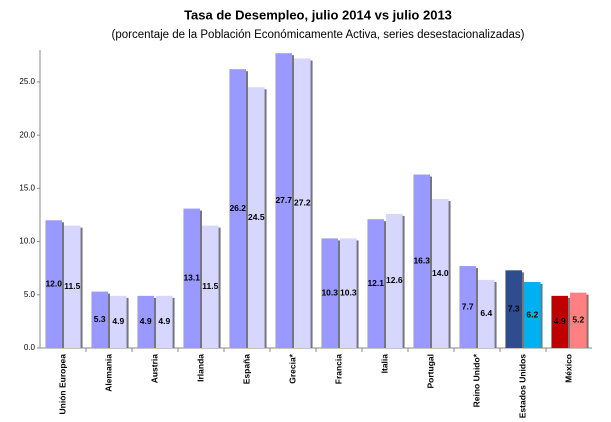  I want to click on value-label: 12.1, so click(375, 283).